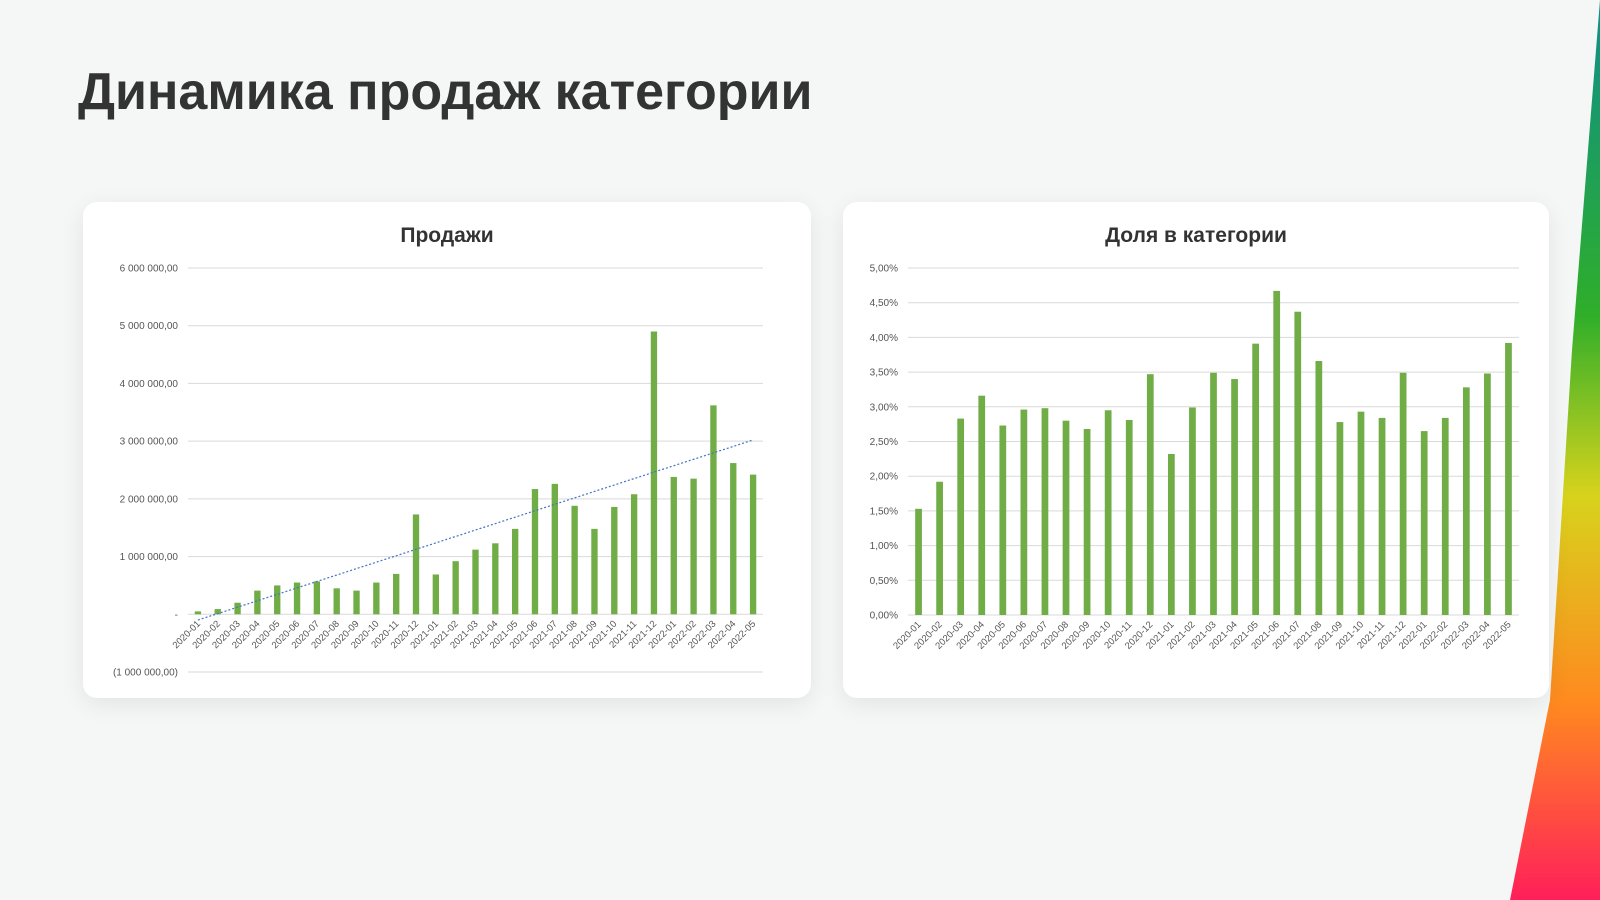 This screenshot has width=1600, height=900. I want to click on y-tick-label: 1,50%, so click(884, 511).